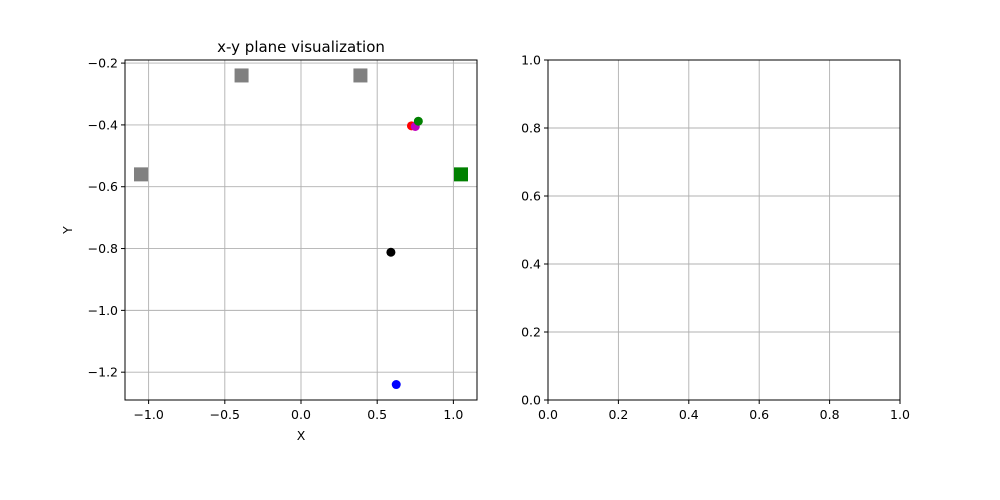 The height and width of the screenshot is (500, 1000). Describe the element at coordinates (453, 414) in the screenshot. I see `left-x-tick-label: 1.0` at that location.